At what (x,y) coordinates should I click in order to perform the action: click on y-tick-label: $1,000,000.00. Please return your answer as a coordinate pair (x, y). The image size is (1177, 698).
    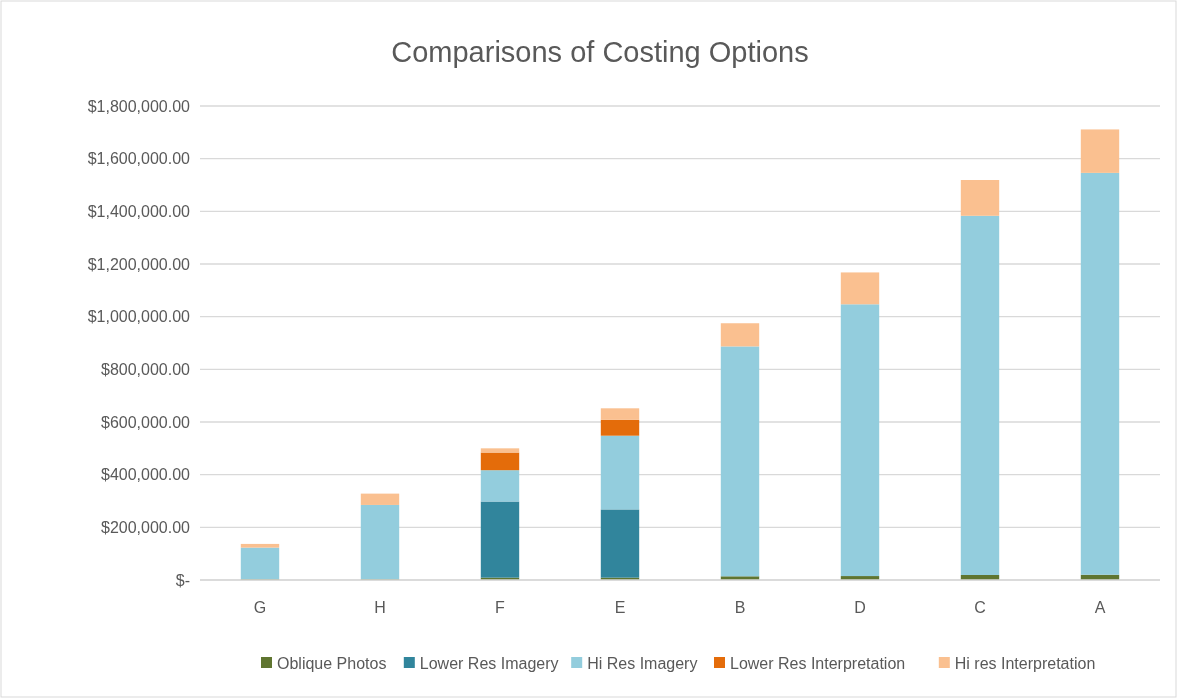
    Looking at the image, I should click on (139, 317).